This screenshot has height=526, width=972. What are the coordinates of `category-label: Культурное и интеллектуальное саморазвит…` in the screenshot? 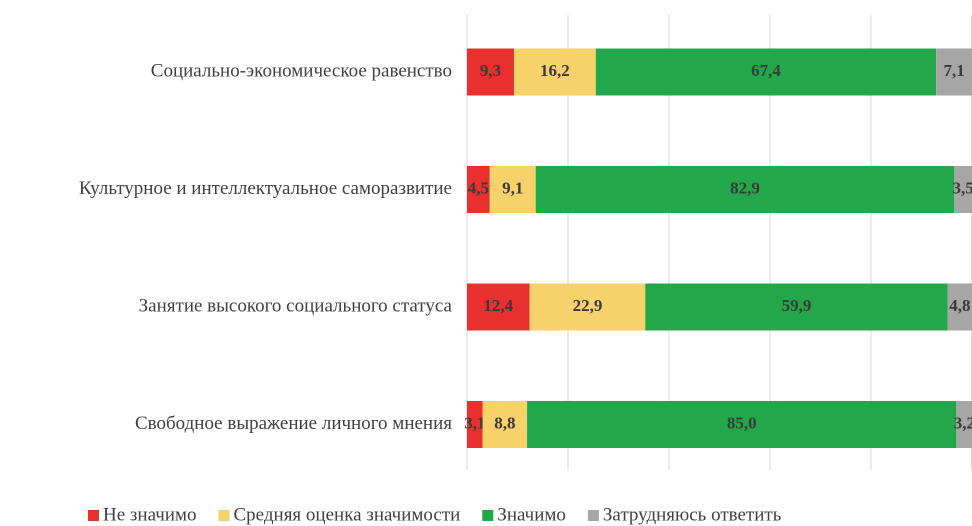 It's located at (265, 188).